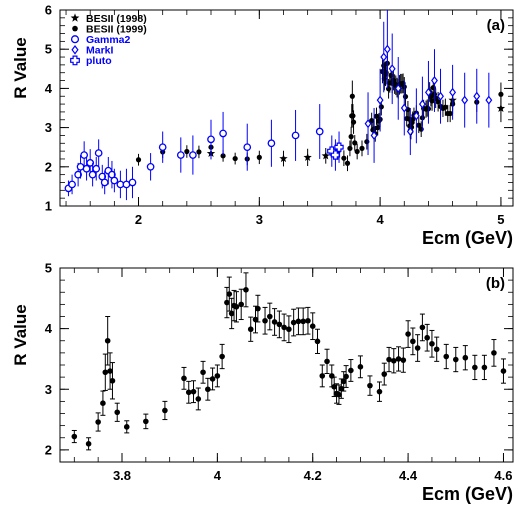 This screenshot has width=521, height=514. What do you see at coordinates (48, 10) in the screenshot?
I see `y-tick-label: 6` at bounding box center [48, 10].